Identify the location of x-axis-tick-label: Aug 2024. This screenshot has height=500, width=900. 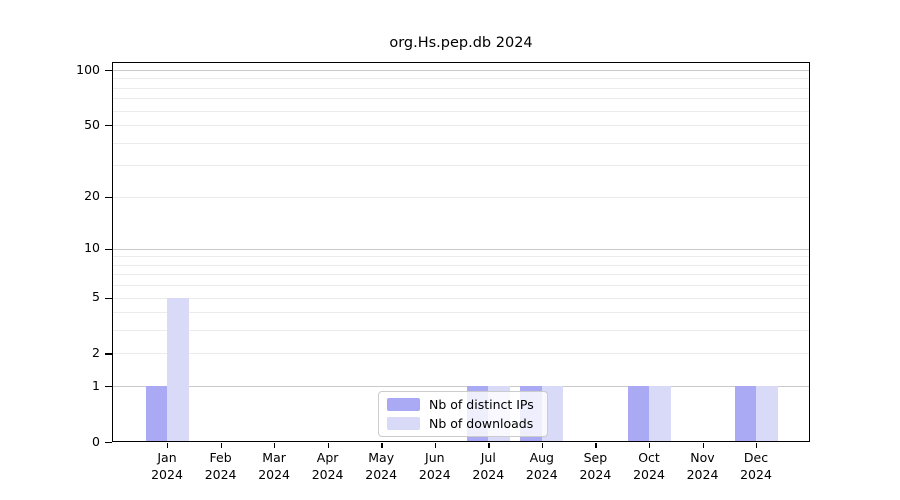
(541, 466).